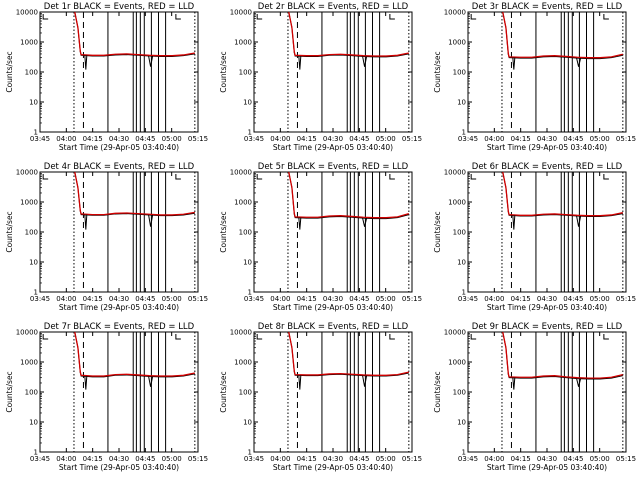 This screenshot has width=640, height=480. What do you see at coordinates (547, 167) in the screenshot?
I see `panel-title: Det 6r BLACK = Events, RED = LLD` at bounding box center [547, 167].